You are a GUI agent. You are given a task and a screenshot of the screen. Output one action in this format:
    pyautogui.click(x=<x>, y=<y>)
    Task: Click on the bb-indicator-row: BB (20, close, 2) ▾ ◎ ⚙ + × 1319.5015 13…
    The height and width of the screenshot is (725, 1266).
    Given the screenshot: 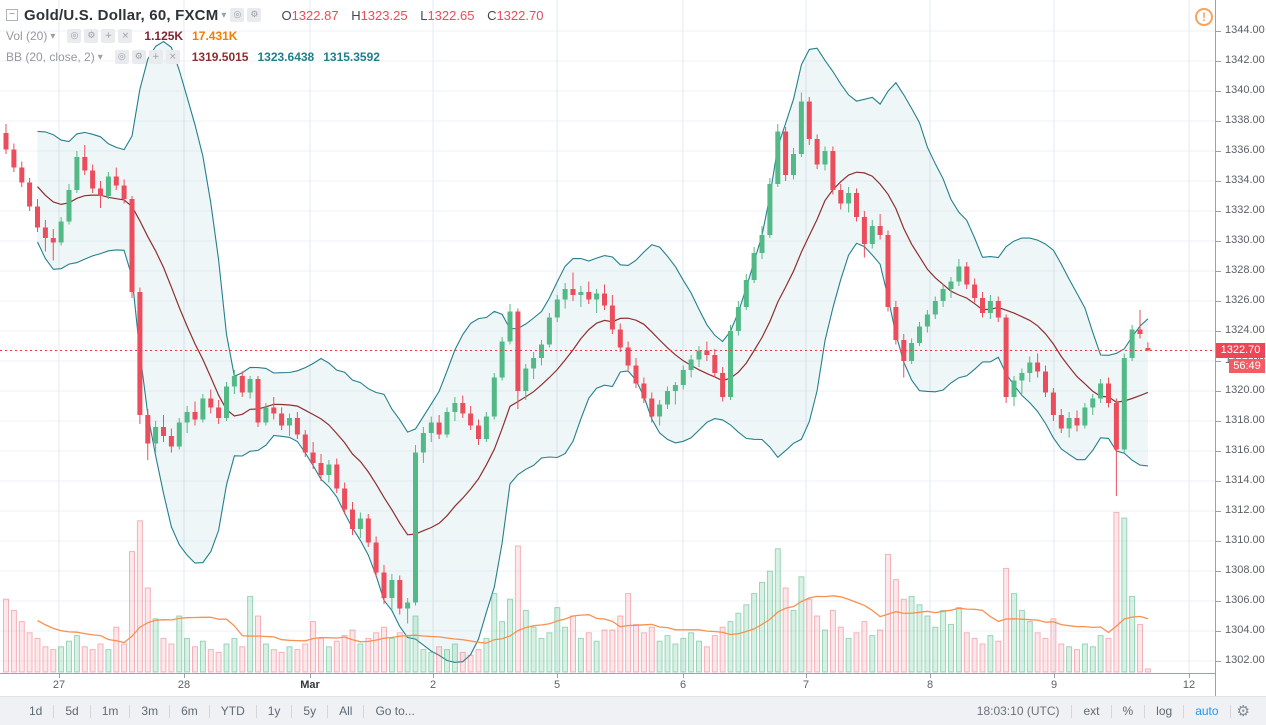 What is the action you would take?
    pyautogui.click(x=274, y=57)
    